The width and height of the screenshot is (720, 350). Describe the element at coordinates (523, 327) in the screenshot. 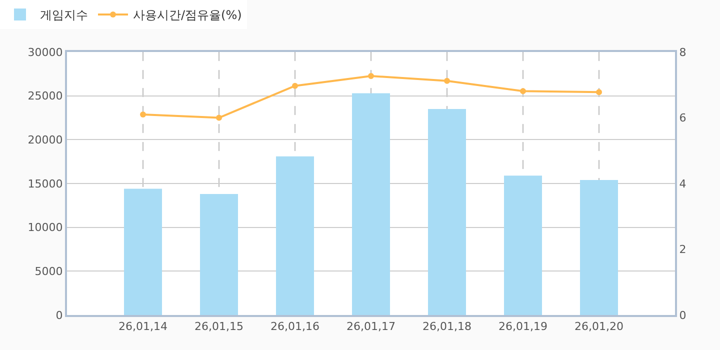

I see `x-tick-label: 26,01,19` at that location.